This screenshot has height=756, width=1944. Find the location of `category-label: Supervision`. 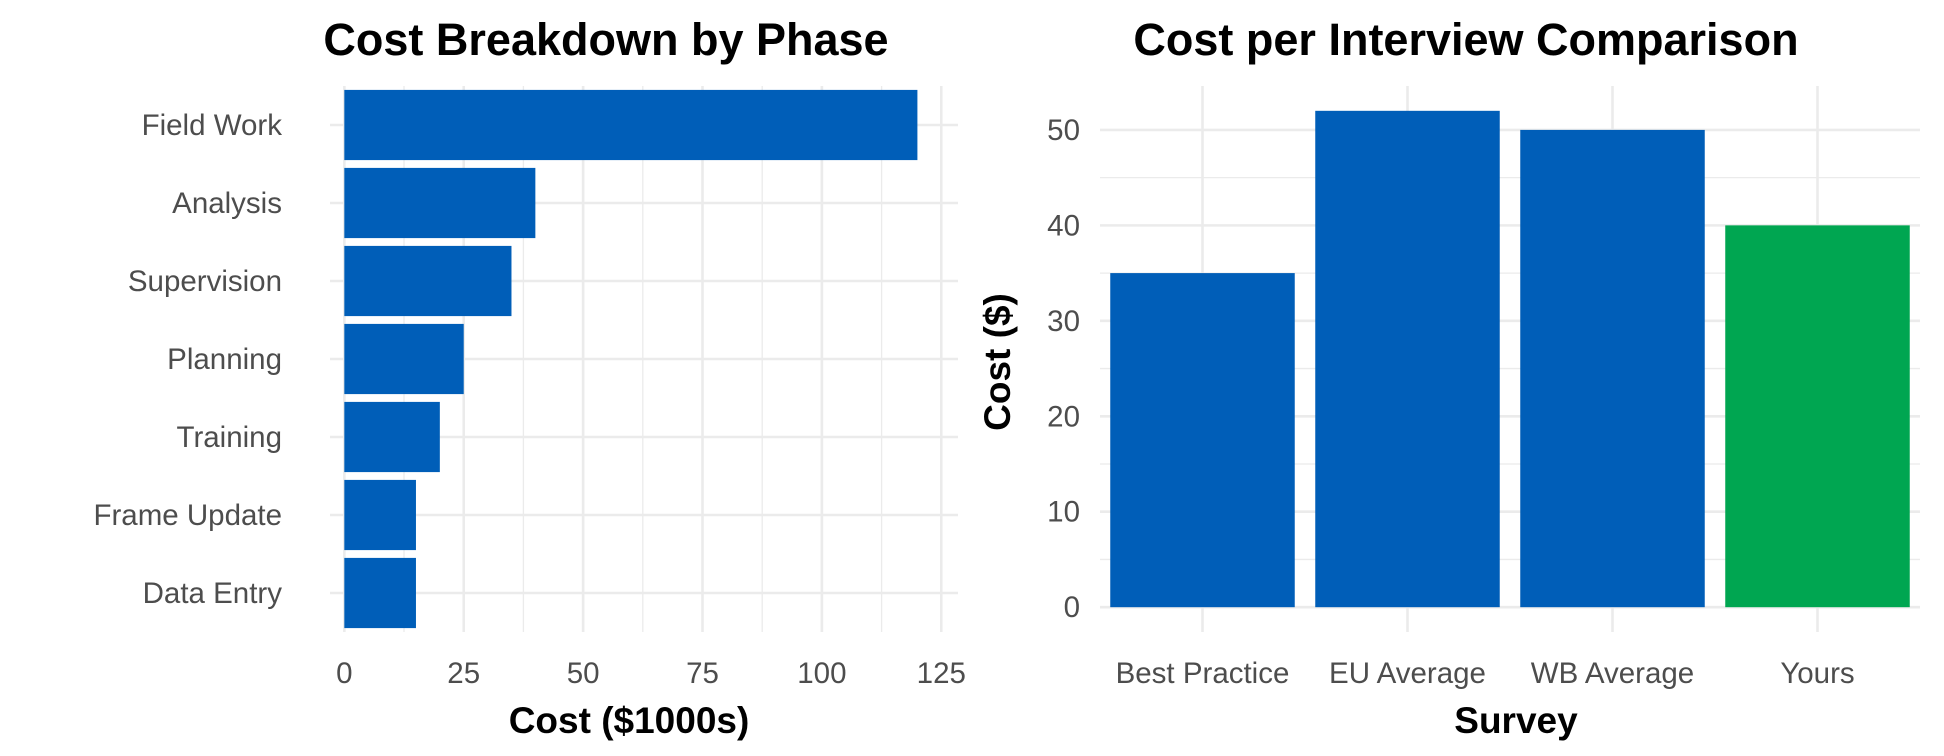

category-label: Supervision is located at coordinates (205, 281).